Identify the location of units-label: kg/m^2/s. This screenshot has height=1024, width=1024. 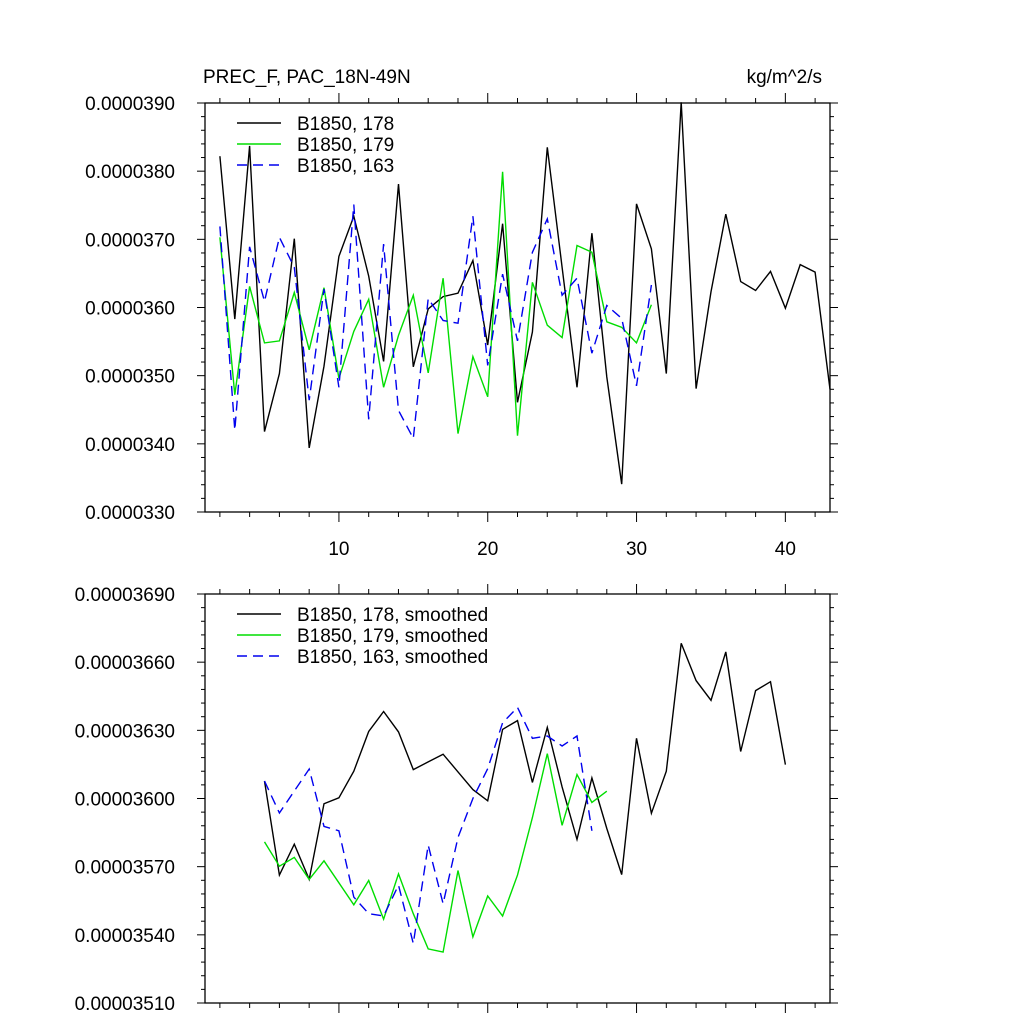
(784, 77).